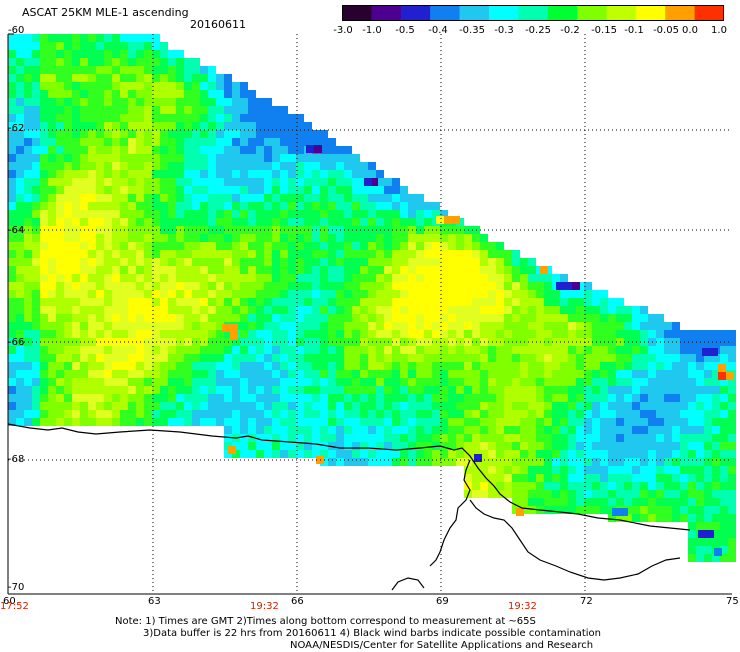  Describe the element at coordinates (690, 30) in the screenshot. I see `colorbar-label: 0.0` at that location.